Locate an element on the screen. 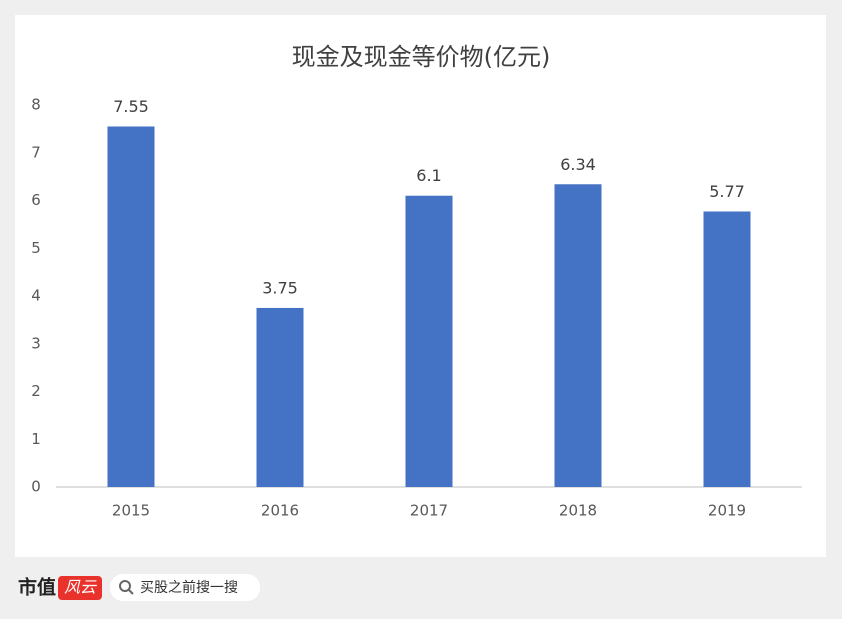  footer-badge-bg is located at coordinates (80, 588).